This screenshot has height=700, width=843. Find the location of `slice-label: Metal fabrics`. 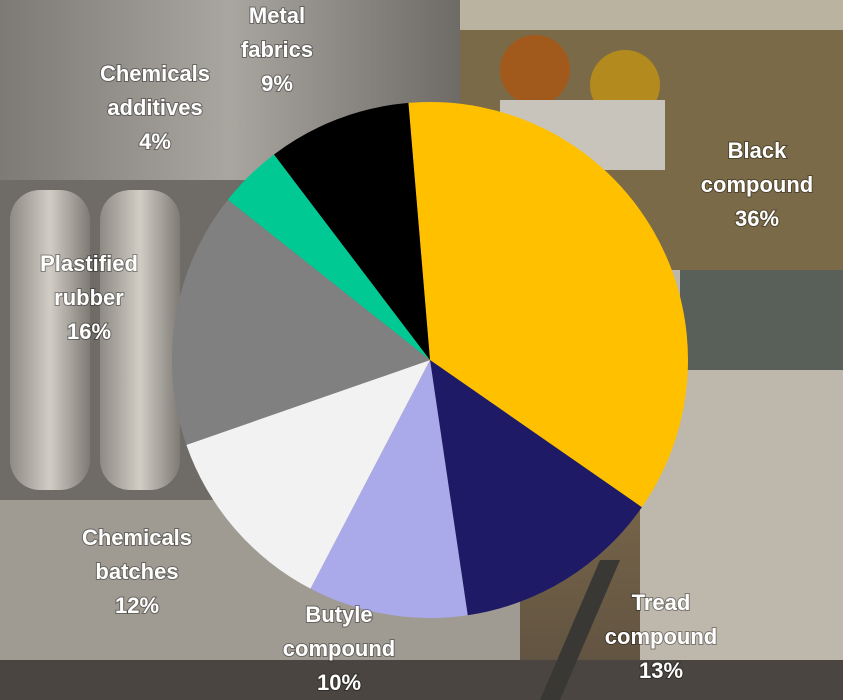

slice-label: Metal fabrics is located at coordinates (277, 32).